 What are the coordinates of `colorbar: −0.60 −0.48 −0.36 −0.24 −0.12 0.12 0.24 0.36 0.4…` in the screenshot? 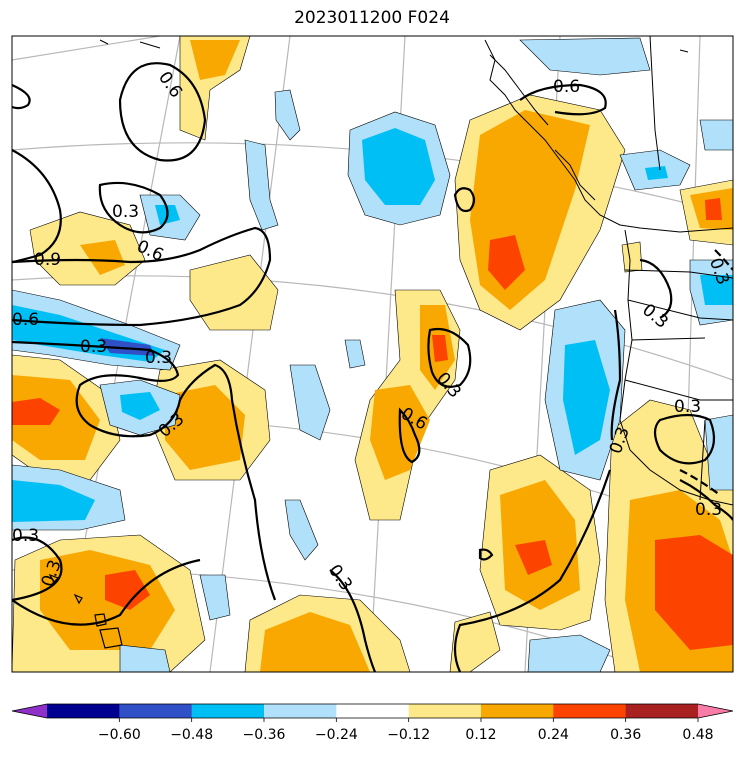 It's located at (372, 723).